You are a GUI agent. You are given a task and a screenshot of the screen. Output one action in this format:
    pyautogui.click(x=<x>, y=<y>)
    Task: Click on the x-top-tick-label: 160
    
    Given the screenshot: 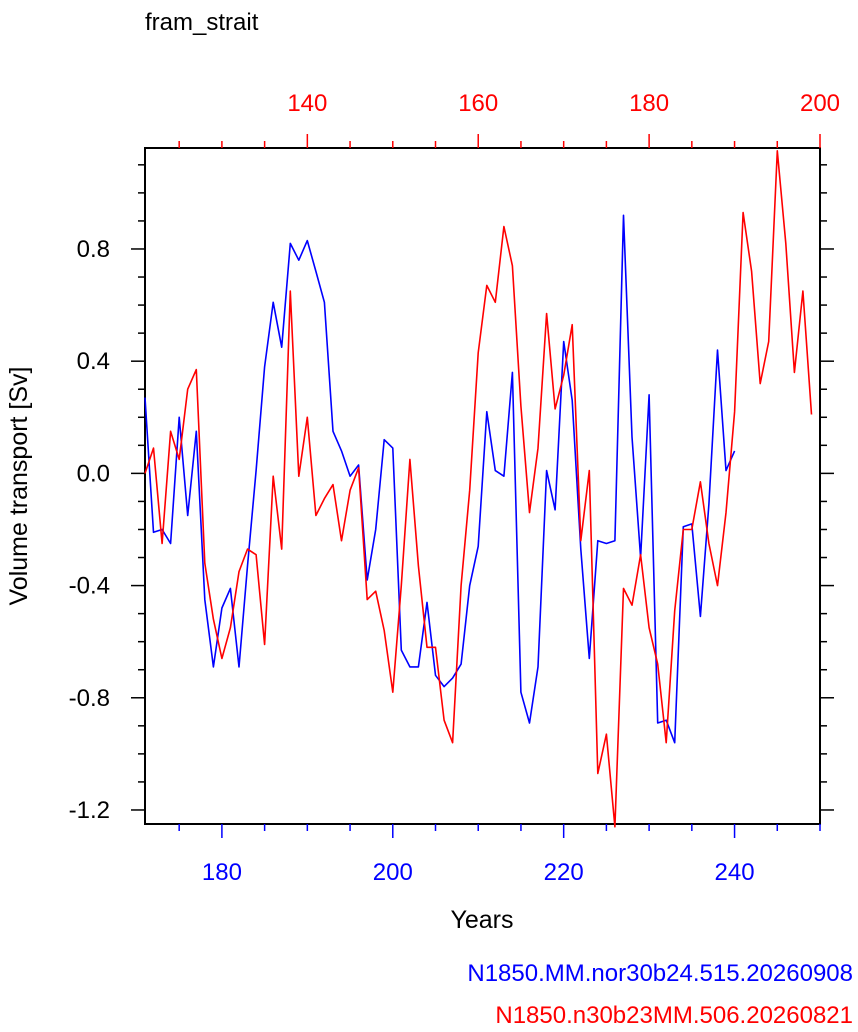 What is the action you would take?
    pyautogui.click(x=478, y=103)
    